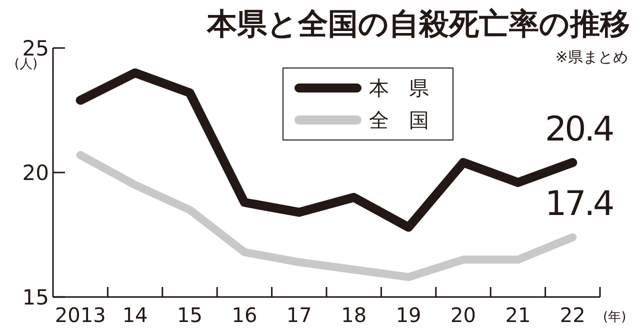  Describe the element at coordinates (579, 130) in the screenshot. I see `data-label: 20.4` at that location.